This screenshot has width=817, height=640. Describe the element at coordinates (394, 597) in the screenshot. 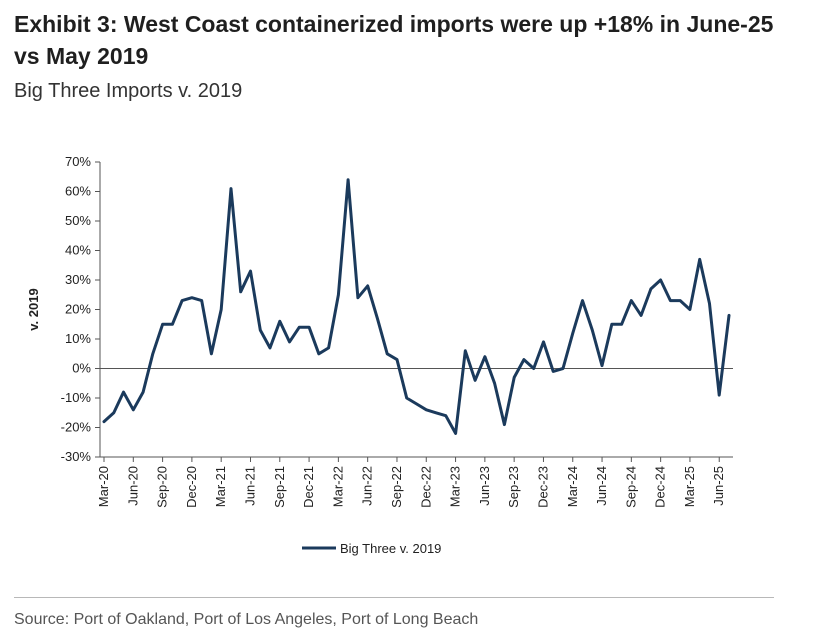

I see `footer-divider` at that location.